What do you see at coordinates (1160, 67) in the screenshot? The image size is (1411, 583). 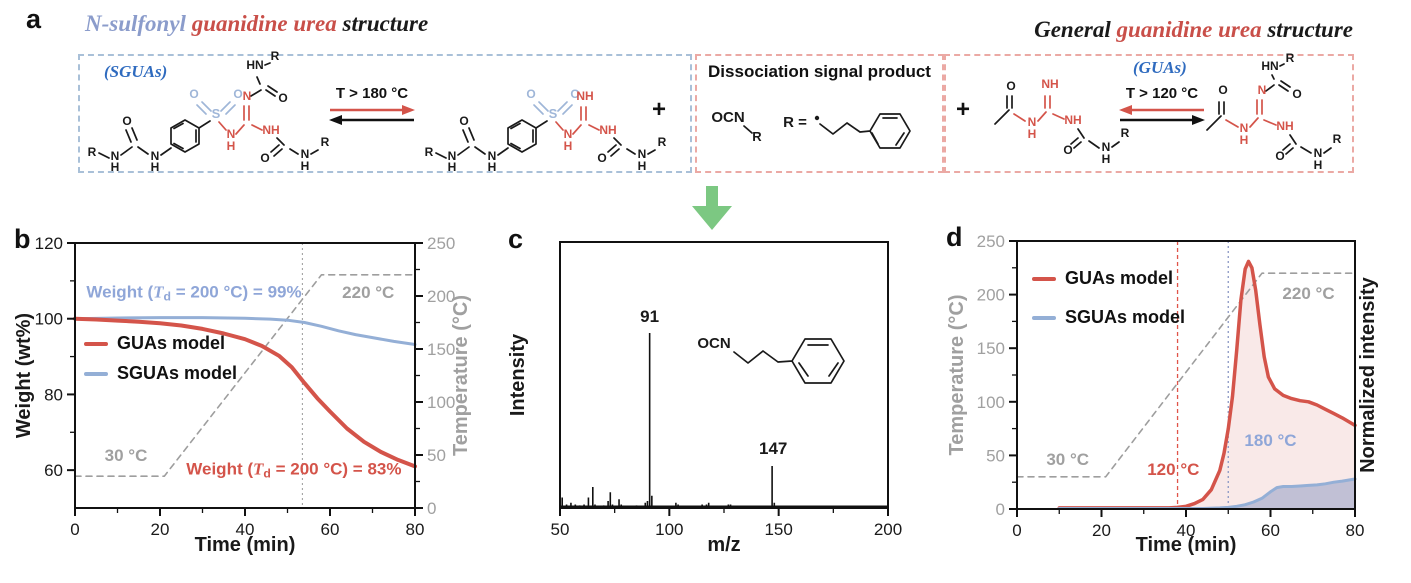 I see `guas-tag: (GUAs)` at bounding box center [1160, 67].